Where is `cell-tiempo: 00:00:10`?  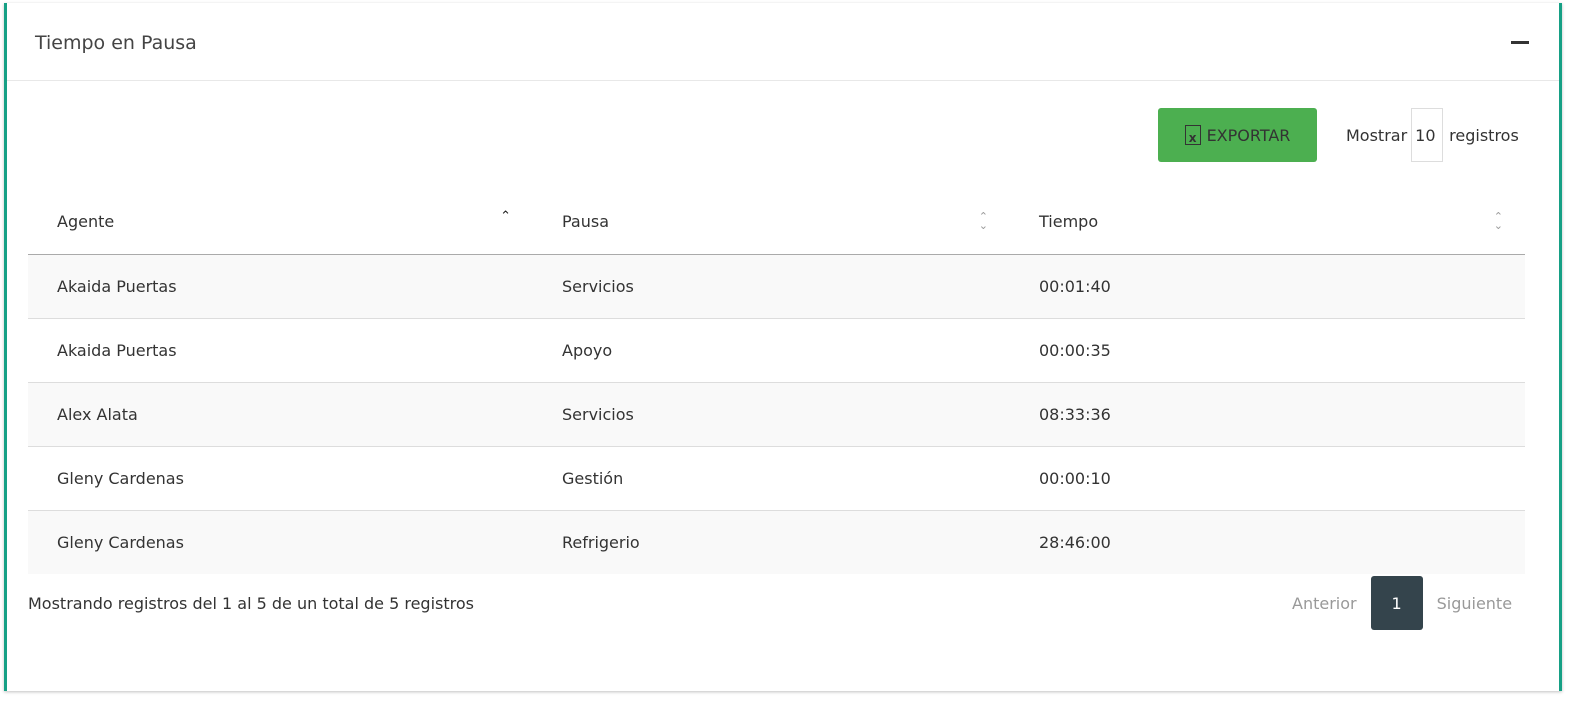
cell-tiempo: 00:00:10 is located at coordinates (1267, 478).